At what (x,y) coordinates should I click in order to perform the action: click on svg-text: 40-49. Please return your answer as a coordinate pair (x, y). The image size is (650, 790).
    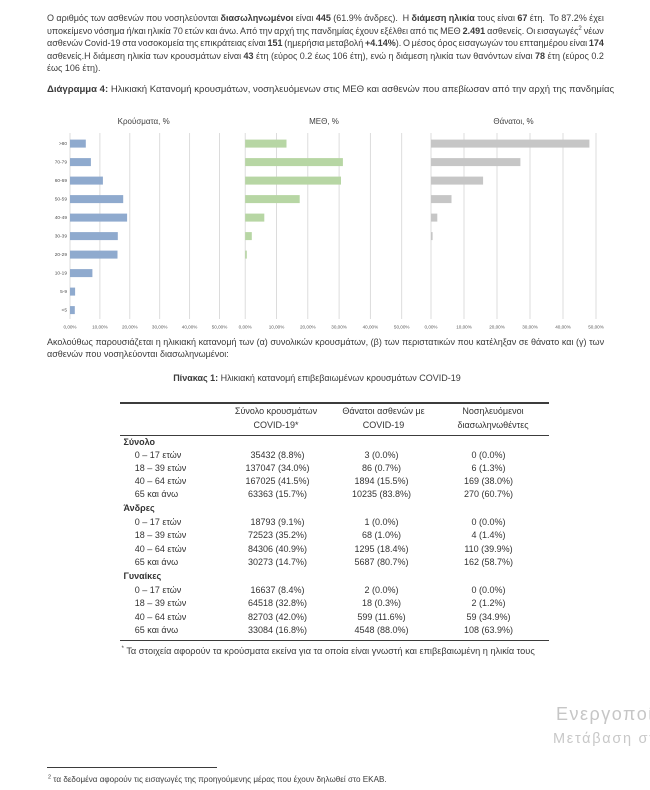
    Looking at the image, I should click on (61, 218).